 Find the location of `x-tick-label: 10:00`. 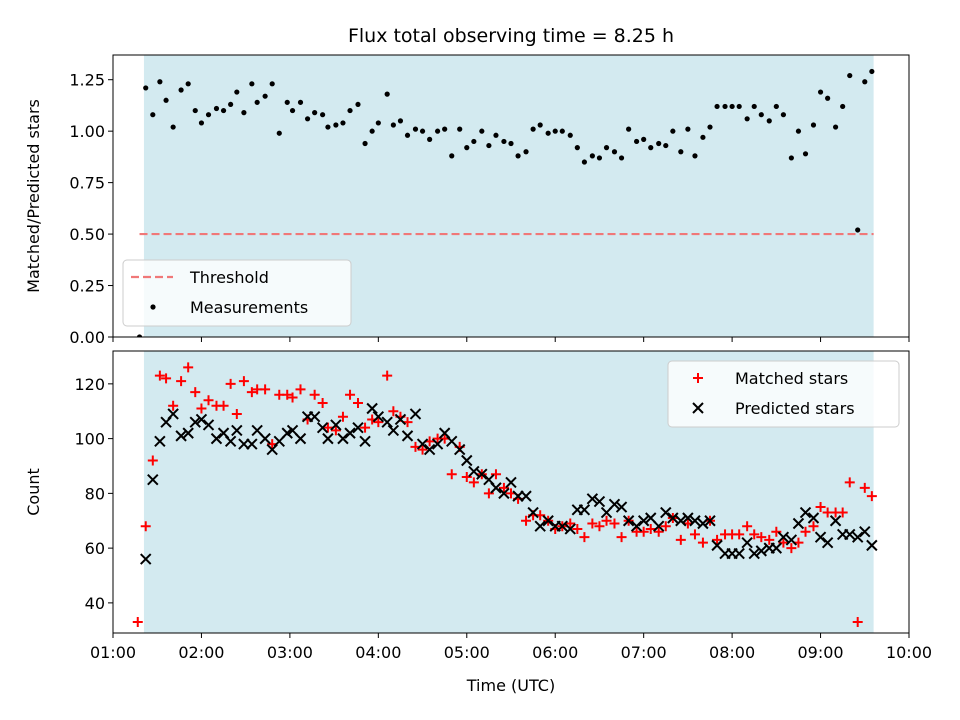

x-tick-label: 10:00 is located at coordinates (909, 652).